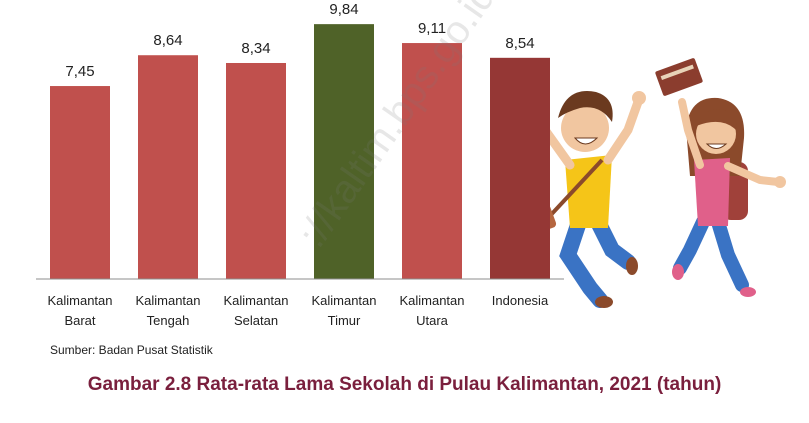 Image resolution: width=809 pixels, height=423 pixels. What do you see at coordinates (168, 320) in the screenshot?
I see `x-tick-label-line: Tengah` at bounding box center [168, 320].